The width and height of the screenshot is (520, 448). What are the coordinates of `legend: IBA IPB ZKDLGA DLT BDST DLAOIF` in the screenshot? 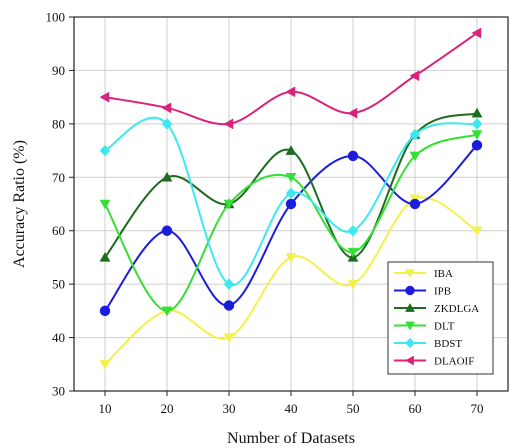 It's located at (440, 318).